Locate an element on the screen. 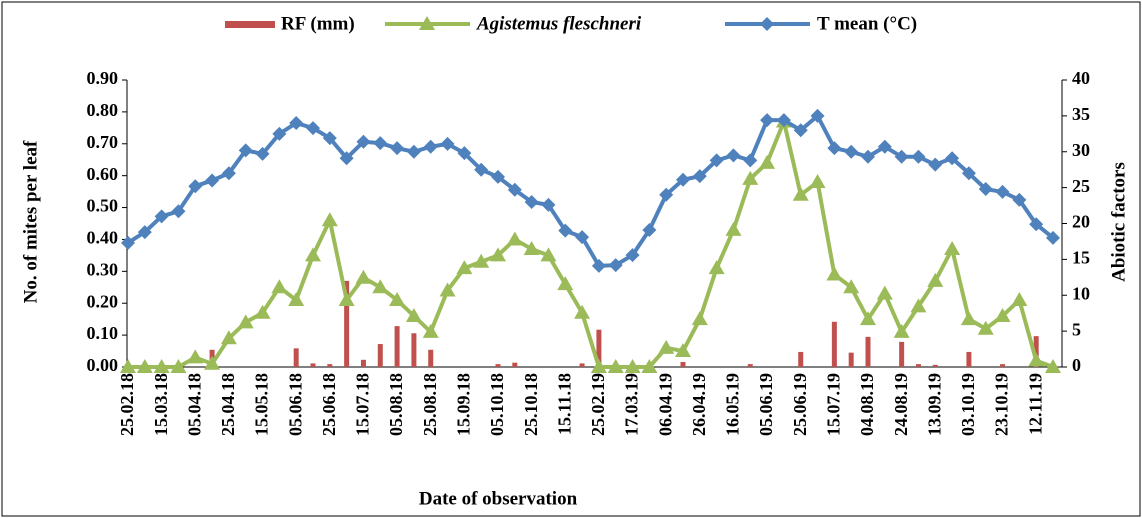 This screenshot has height=518, width=1142. y-tick-label: 0.00 is located at coordinates (103, 365).